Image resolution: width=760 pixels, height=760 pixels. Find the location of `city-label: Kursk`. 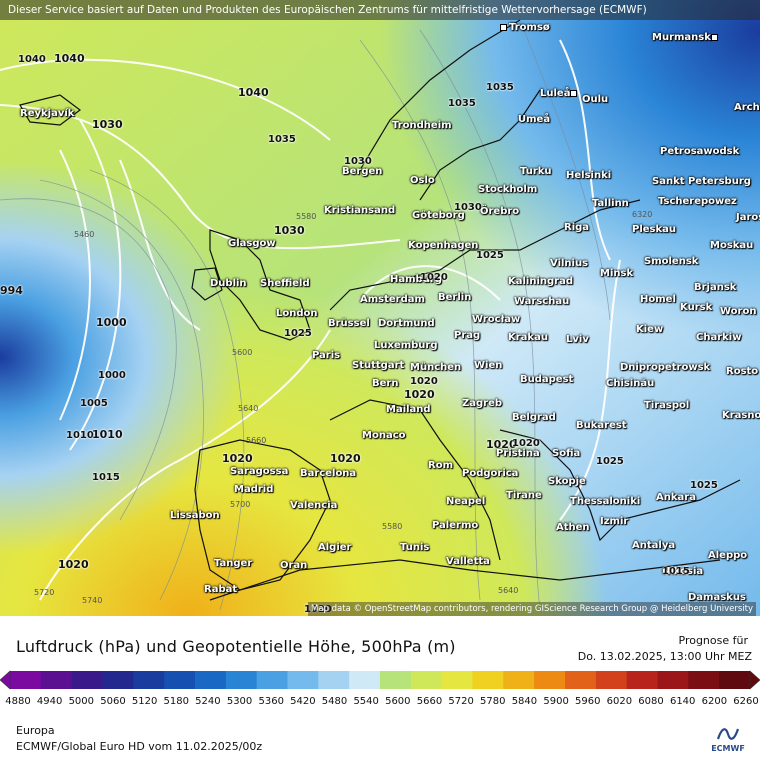

city-label: Kursk is located at coordinates (696, 307).